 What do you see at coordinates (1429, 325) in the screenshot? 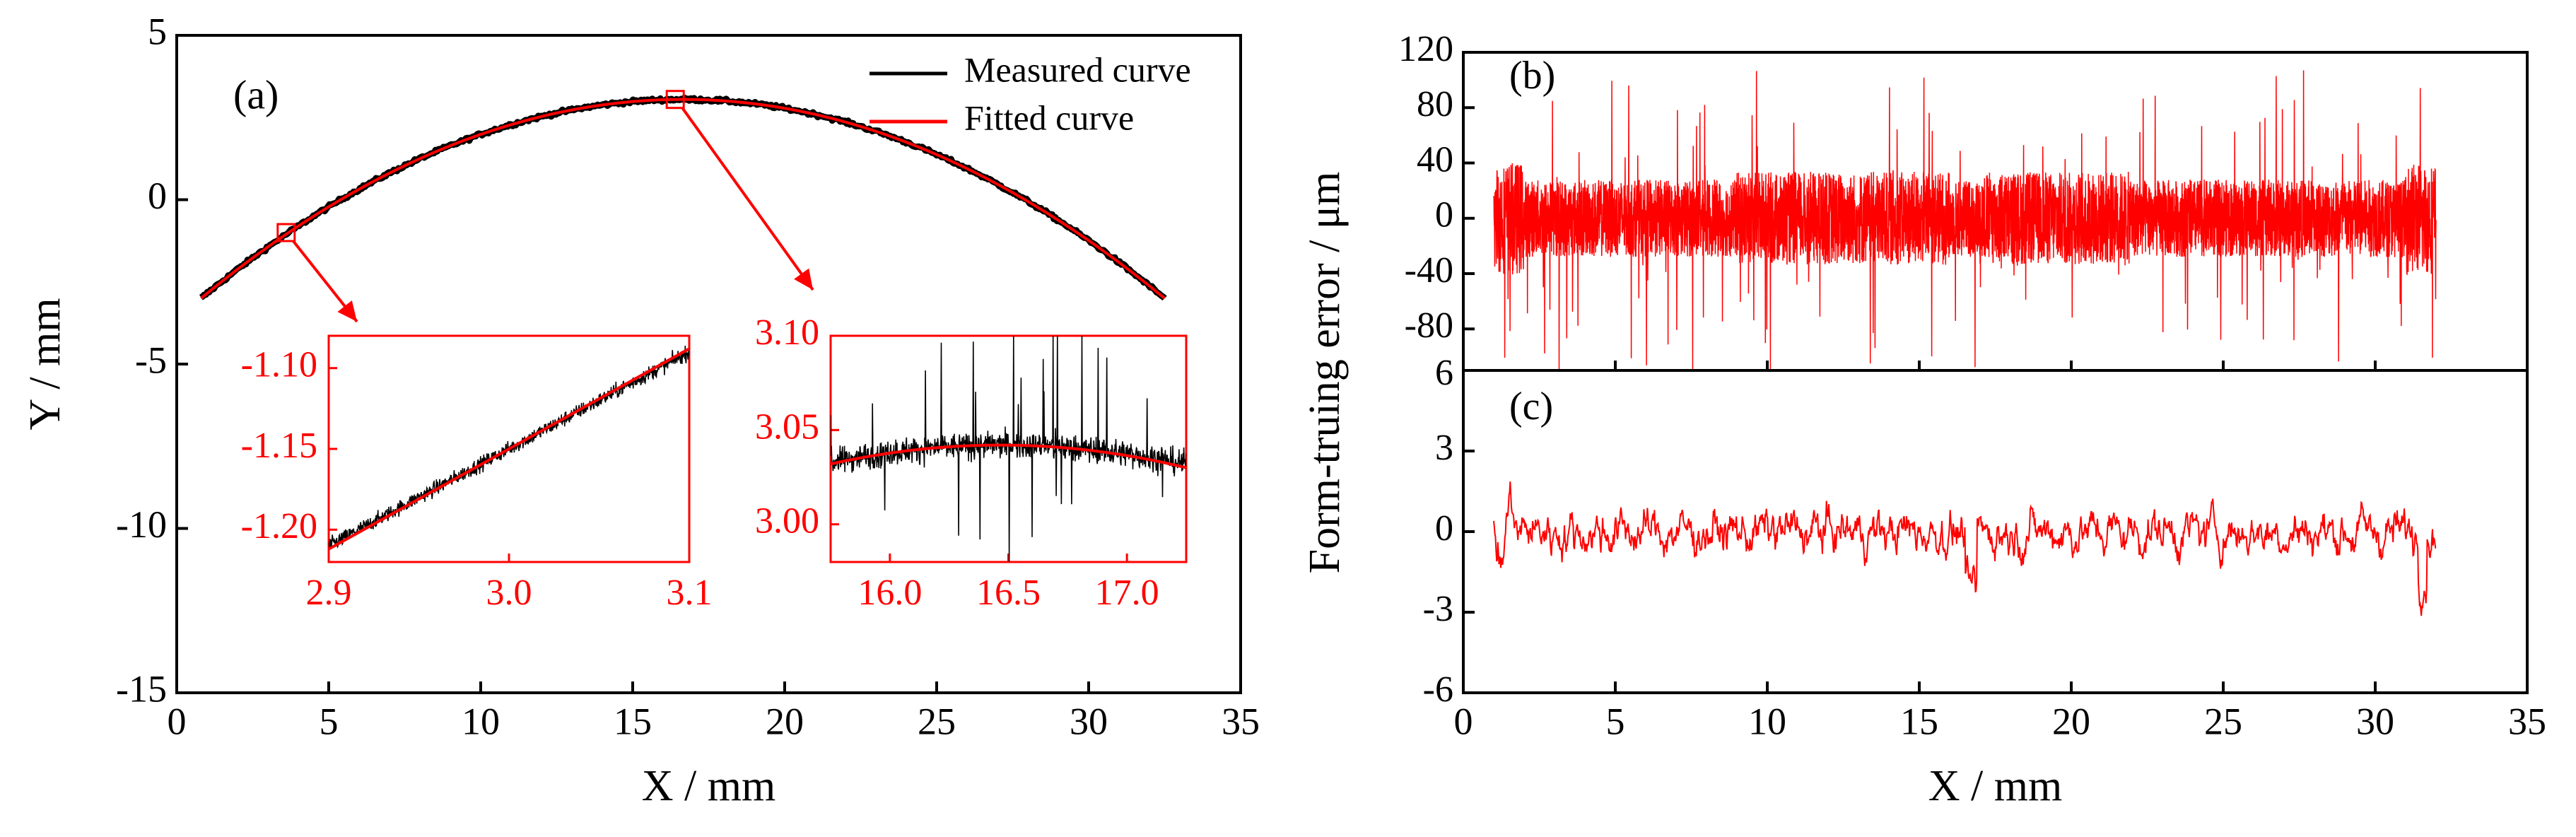
I see `y-tick-label: -80` at bounding box center [1429, 325].